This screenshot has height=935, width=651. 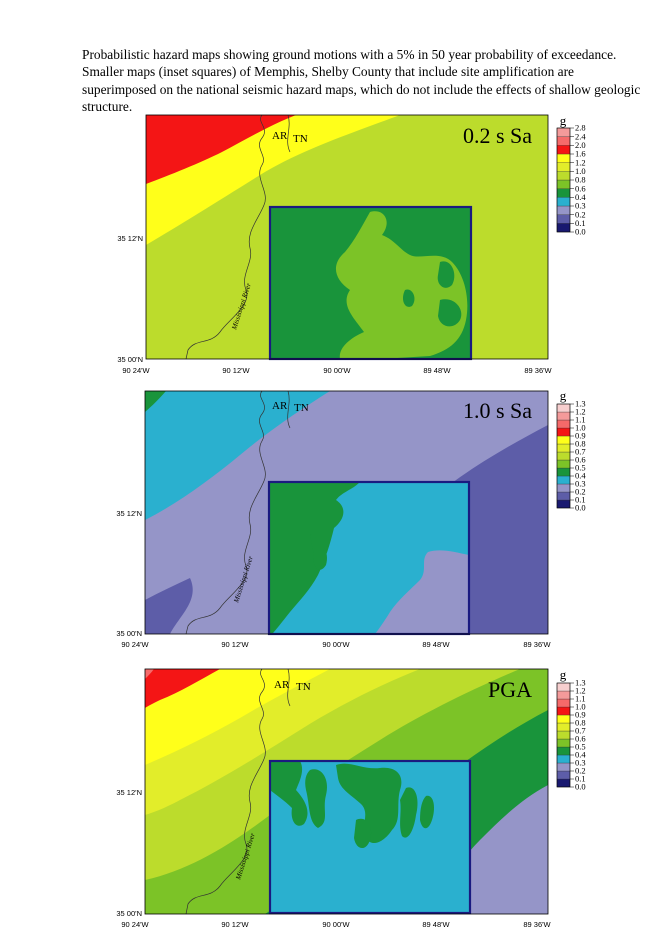 I want to click on map-title: PGA, so click(x=510, y=689).